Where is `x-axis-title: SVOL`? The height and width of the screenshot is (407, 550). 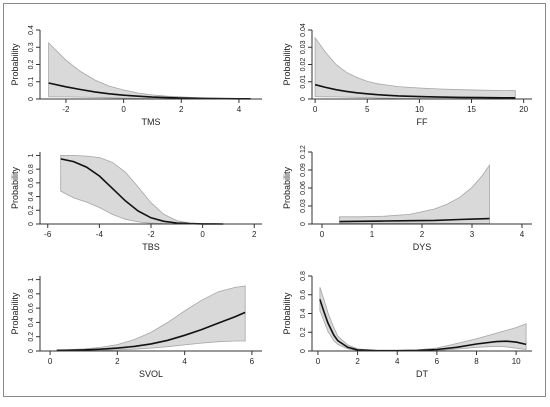 x-axis-title: SVOL is located at coordinates (151, 374).